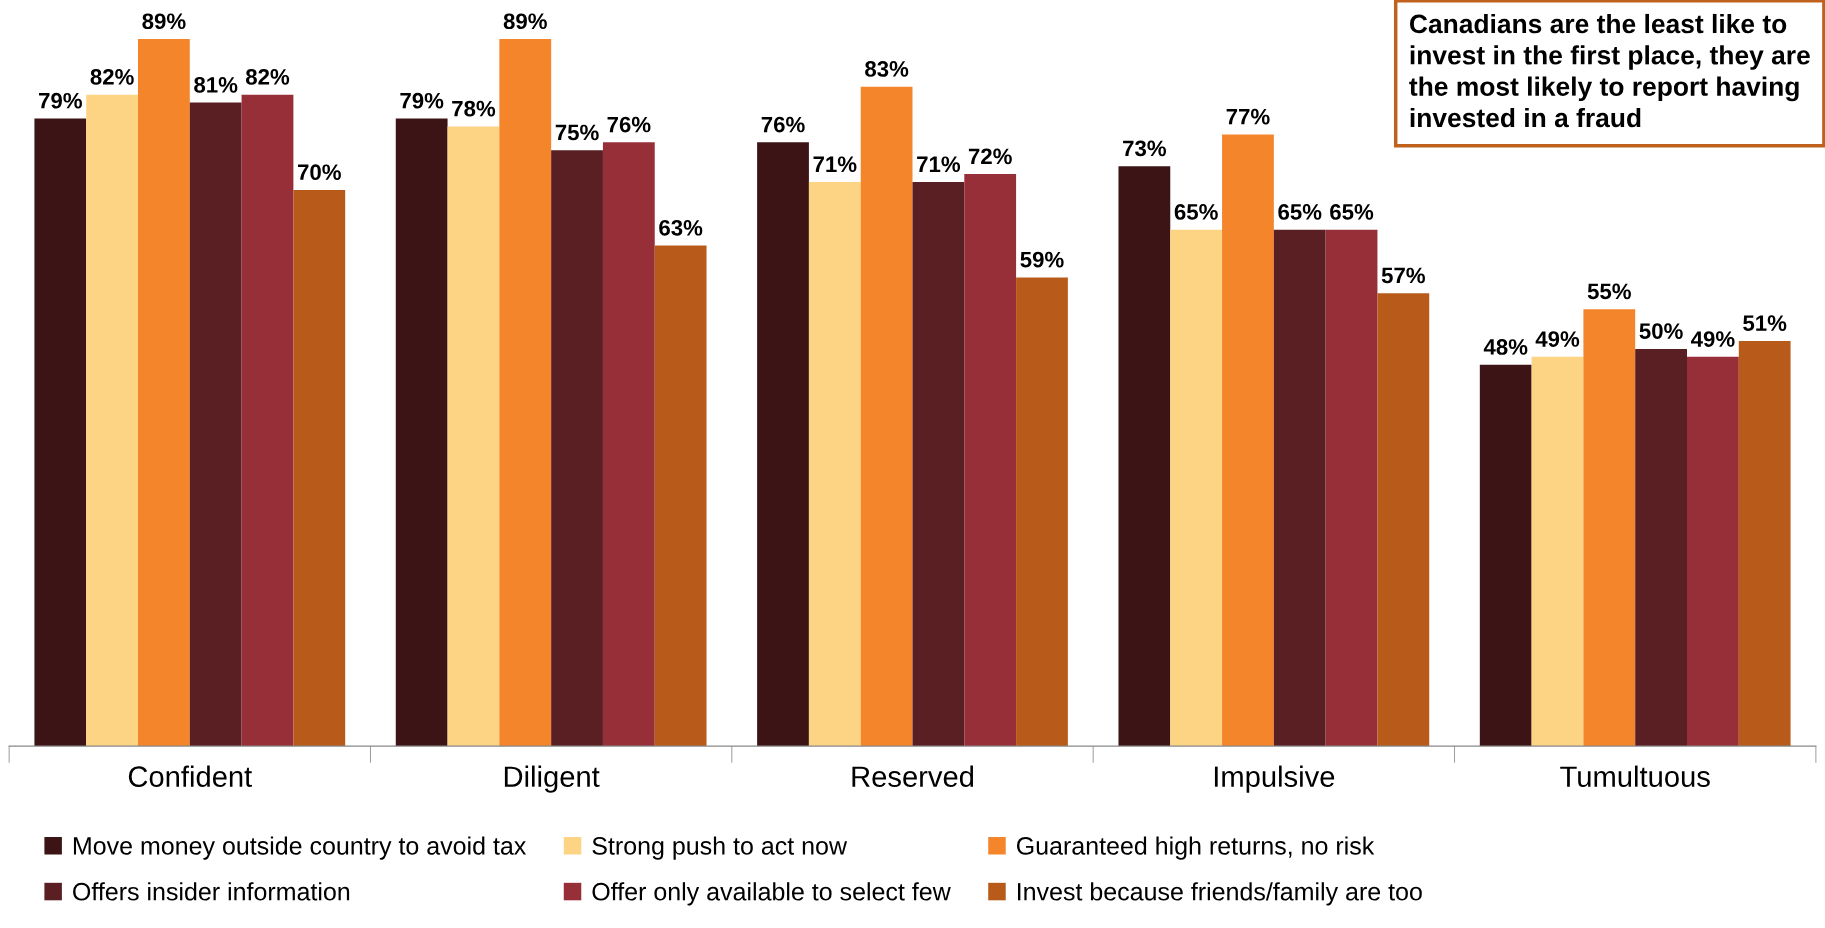  What do you see at coordinates (681, 227) in the screenshot?
I see `data-label: 63%` at bounding box center [681, 227].